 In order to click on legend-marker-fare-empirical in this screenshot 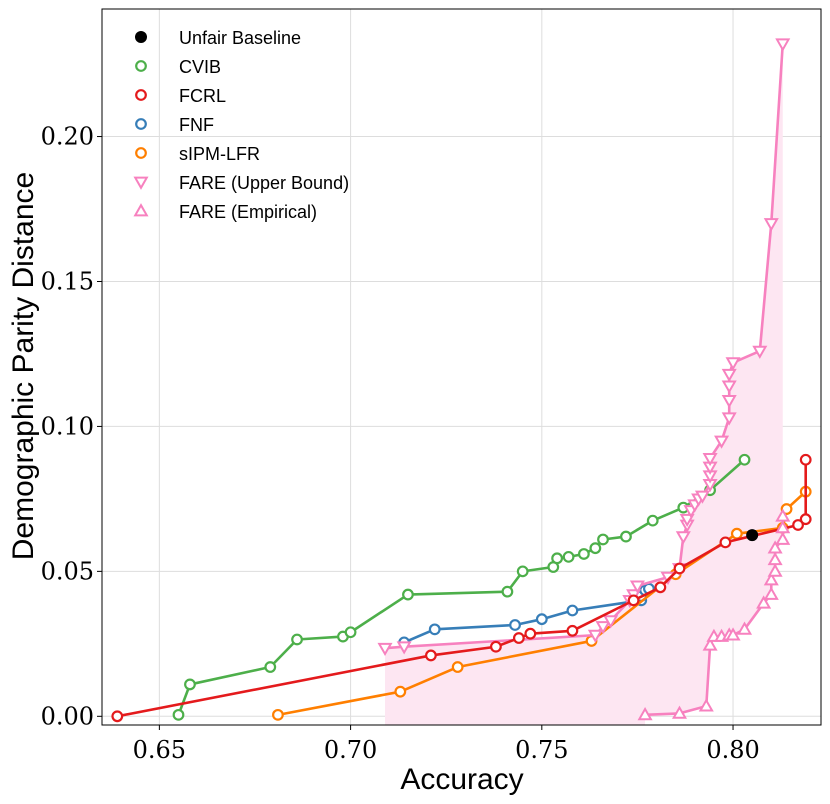, I will do `click(141, 210)`.